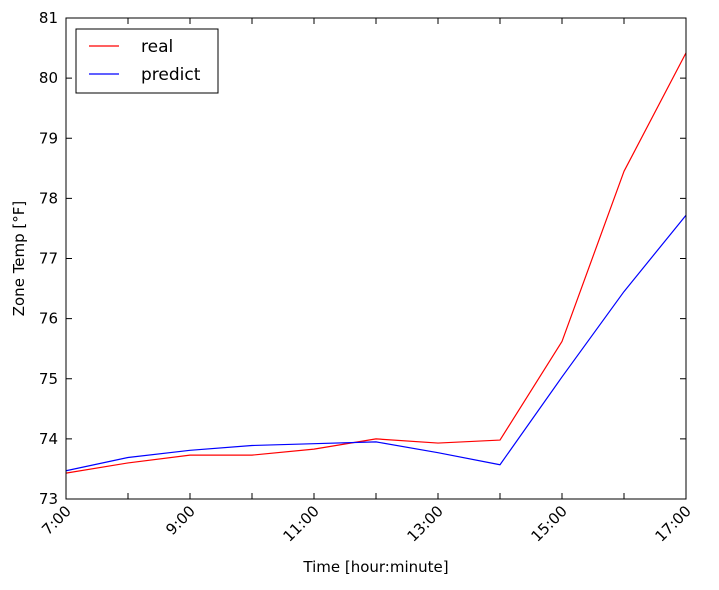 The image size is (719, 590). I want to click on y-tick-label: 74, so click(48, 439).